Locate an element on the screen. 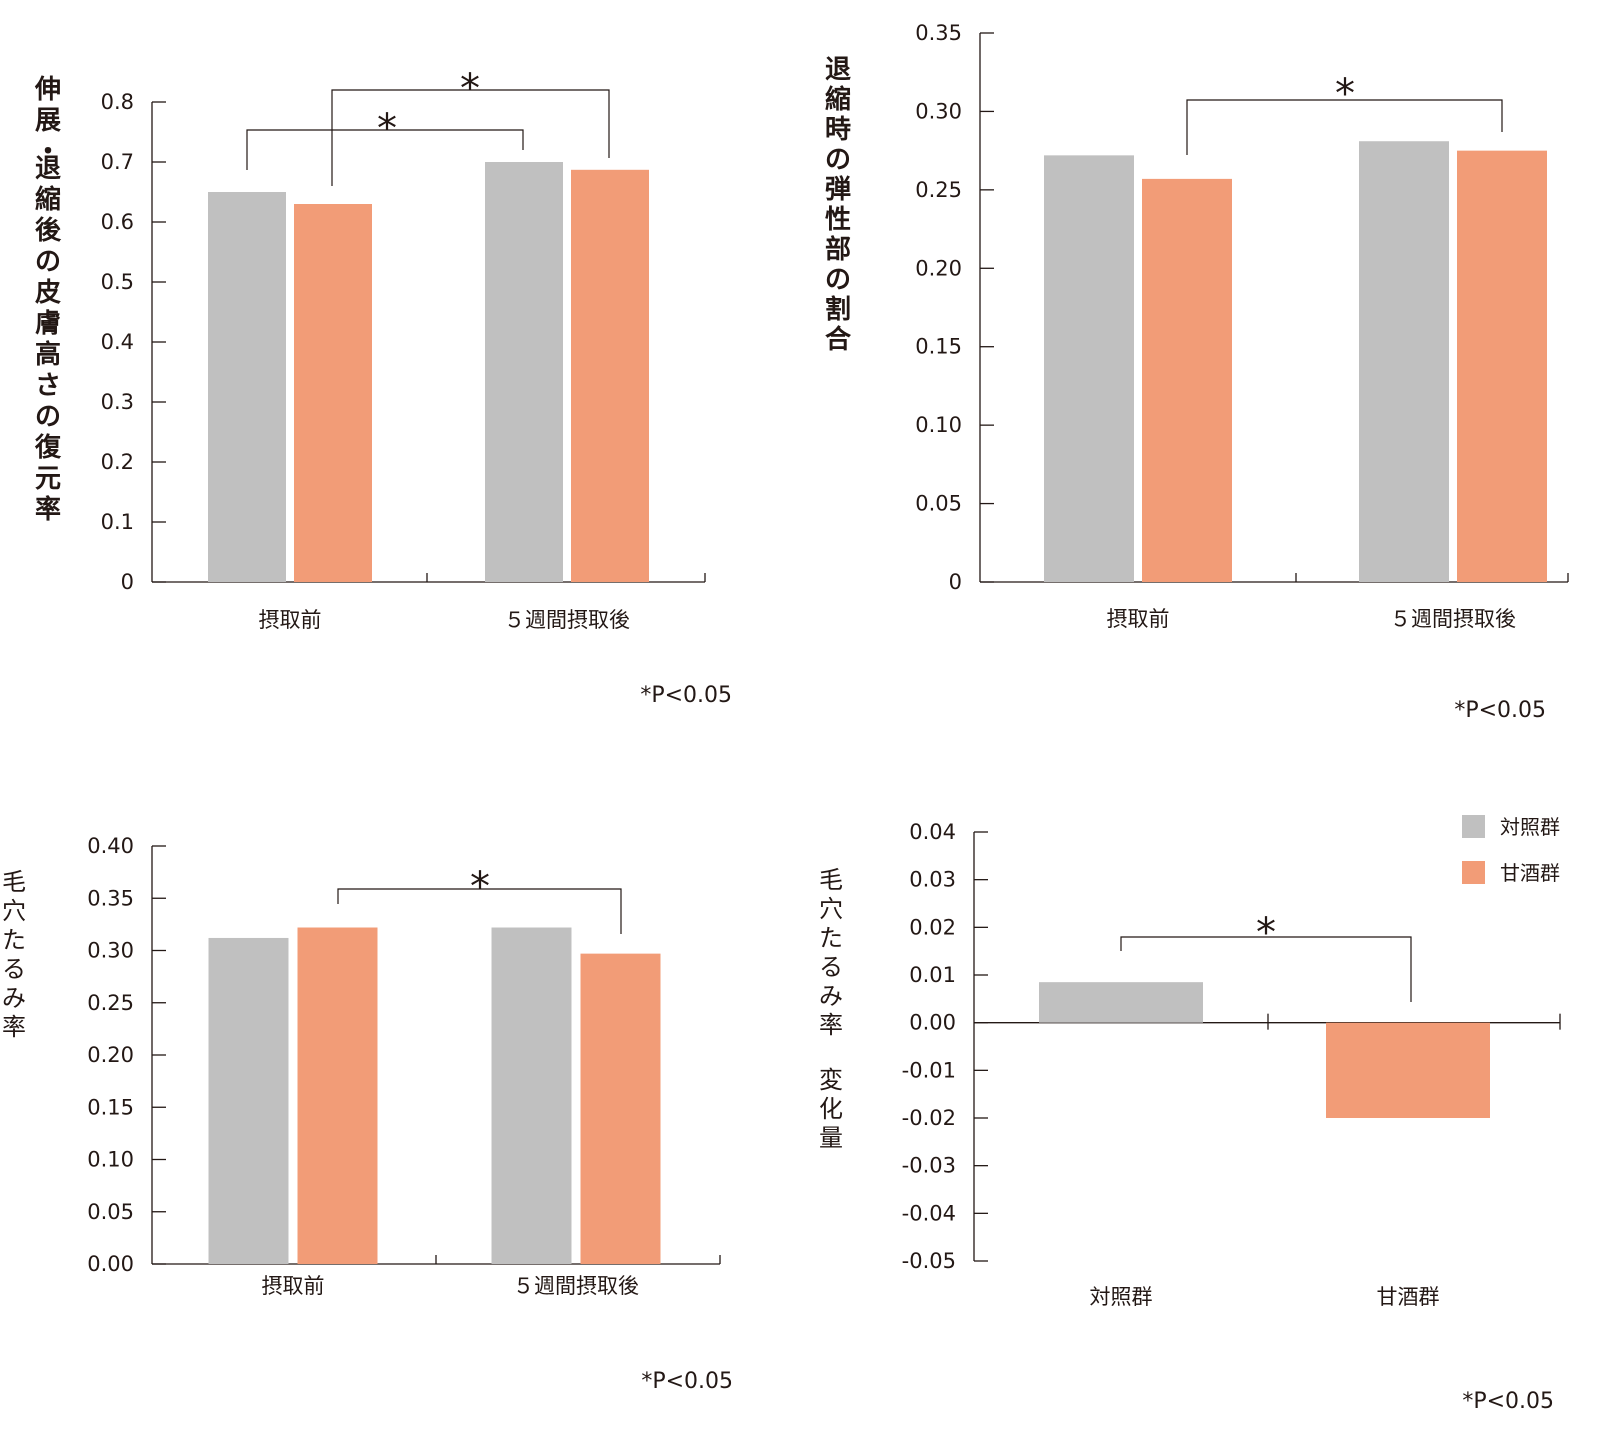 This screenshot has height=1441, width=1601. y-tick-label: 0.2 is located at coordinates (117, 462).